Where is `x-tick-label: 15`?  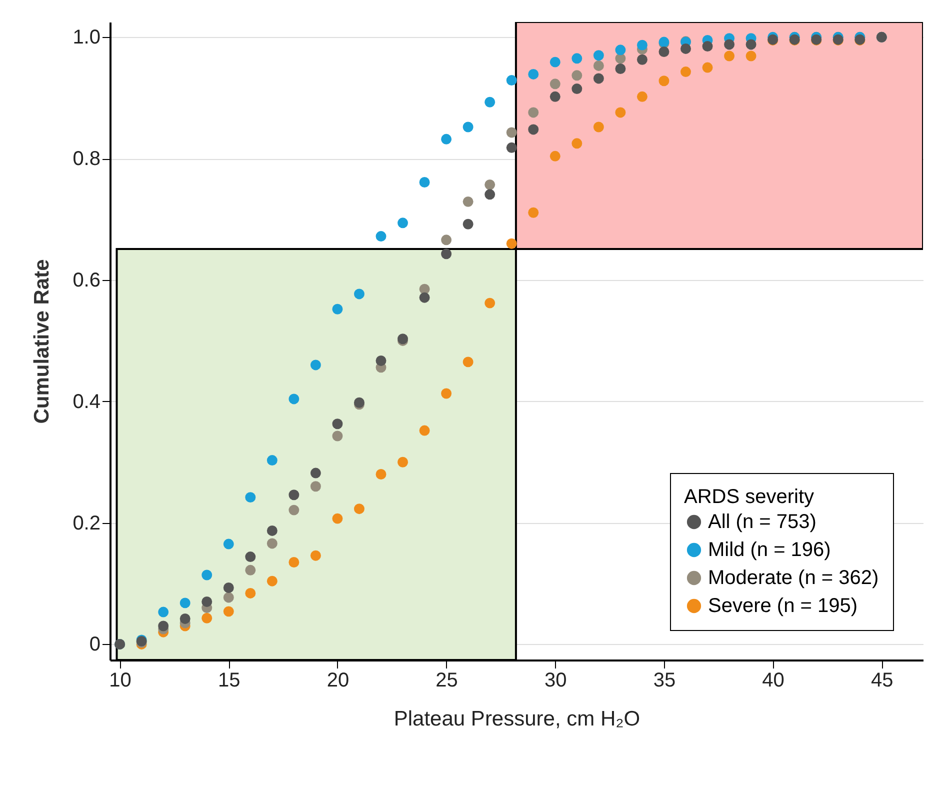
x-tick-label: 15 is located at coordinates (229, 681).